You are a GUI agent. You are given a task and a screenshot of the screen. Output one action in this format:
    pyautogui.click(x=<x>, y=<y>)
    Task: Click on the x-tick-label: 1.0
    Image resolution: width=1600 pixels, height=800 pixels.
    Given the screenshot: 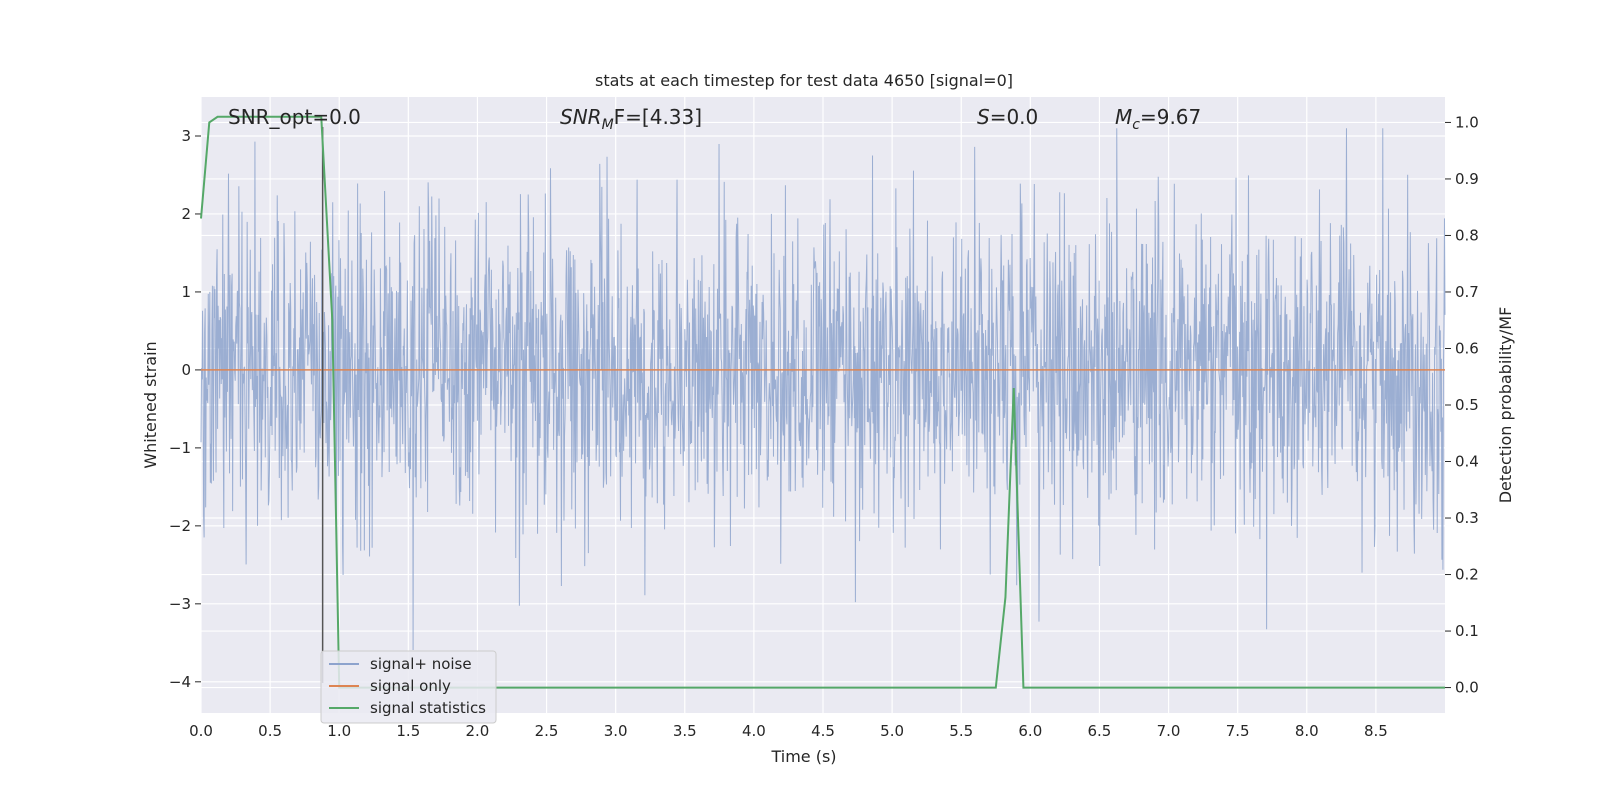 What is the action you would take?
    pyautogui.click(x=339, y=731)
    